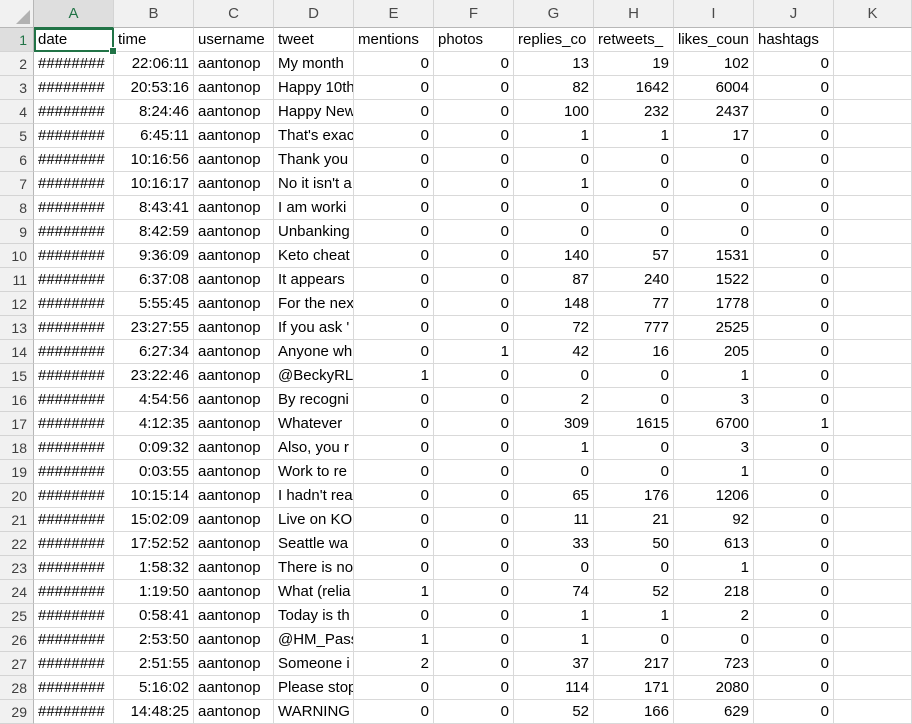 The height and width of the screenshot is (724, 912). What do you see at coordinates (474, 64) in the screenshot?
I see `cell-F2: 0` at bounding box center [474, 64].